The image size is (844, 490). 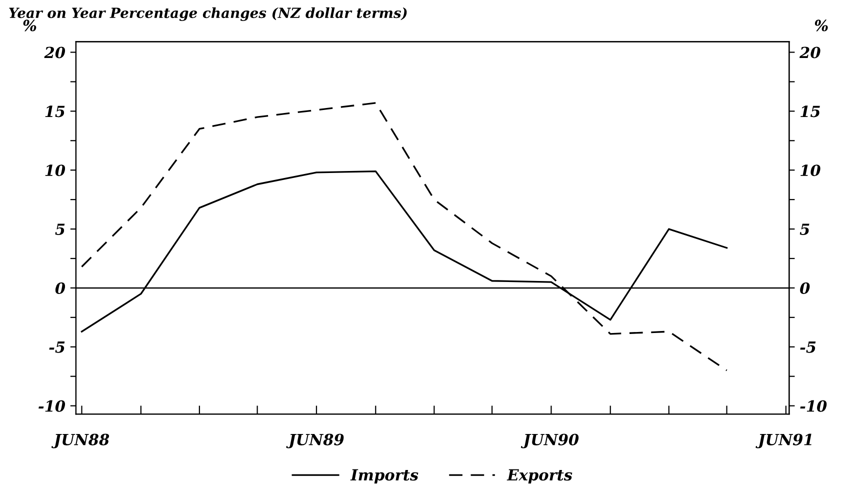 What do you see at coordinates (810, 170) in the screenshot?
I see `y2-tick-label: 10` at bounding box center [810, 170].